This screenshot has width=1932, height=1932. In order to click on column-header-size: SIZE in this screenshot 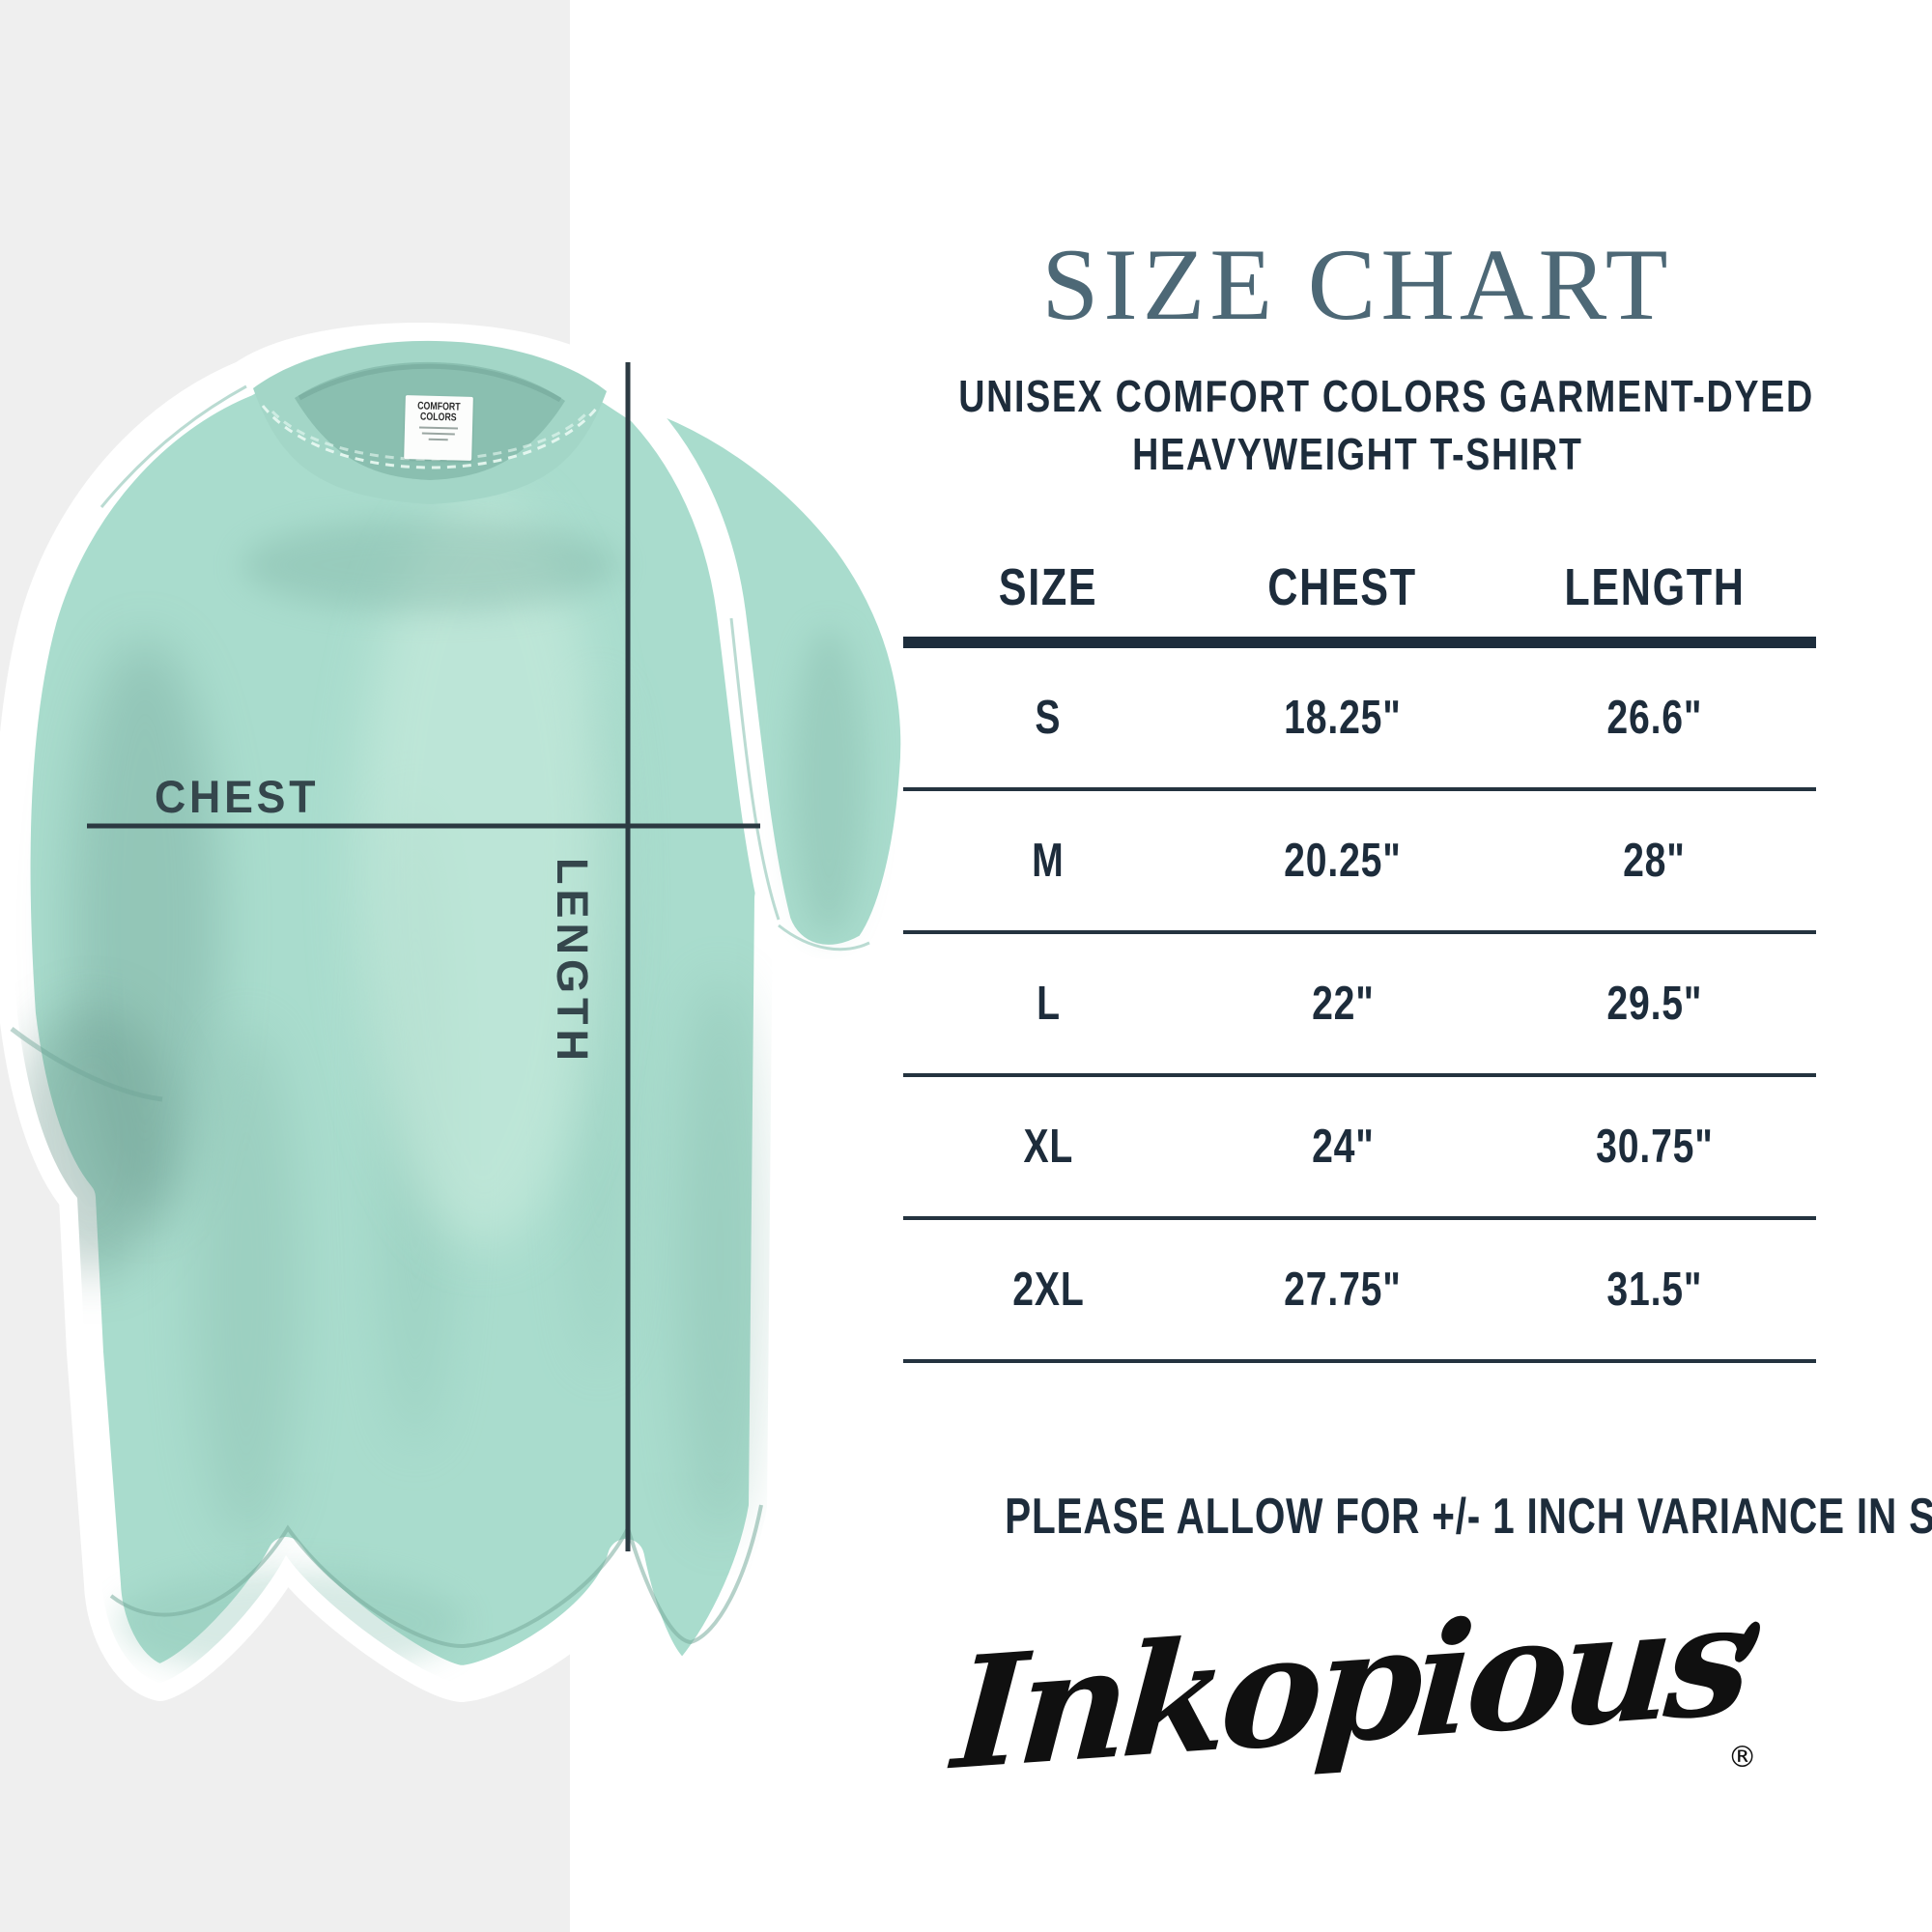, I will do `click(1048, 586)`.